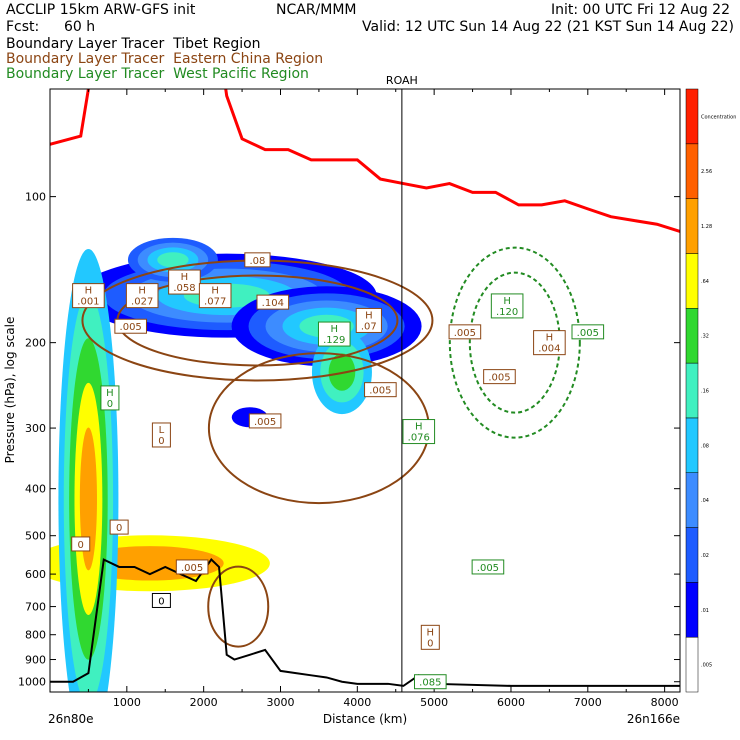  What do you see at coordinates (369, 326) in the screenshot?
I see `contour-label-value: .07` at bounding box center [369, 326].